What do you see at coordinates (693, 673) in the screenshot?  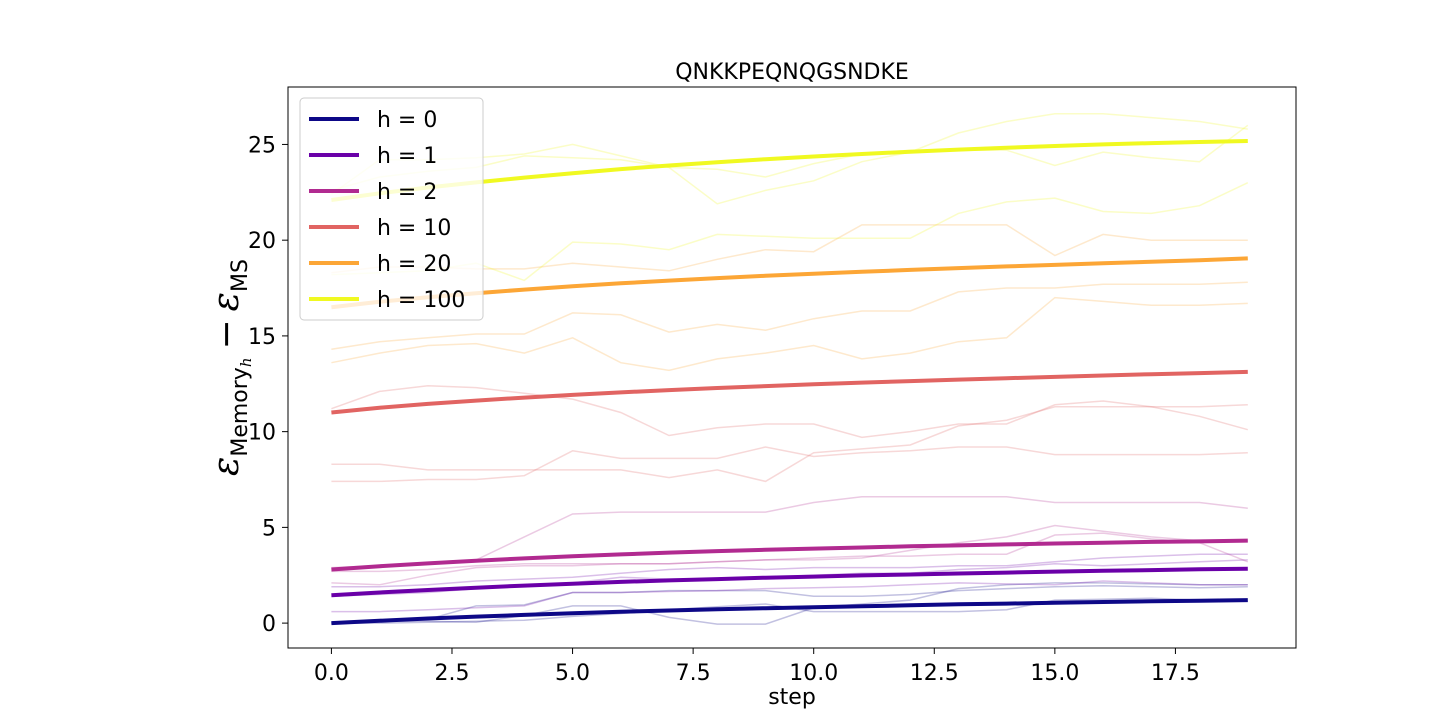 I see `x-tick-label: 7.5` at bounding box center [693, 673].